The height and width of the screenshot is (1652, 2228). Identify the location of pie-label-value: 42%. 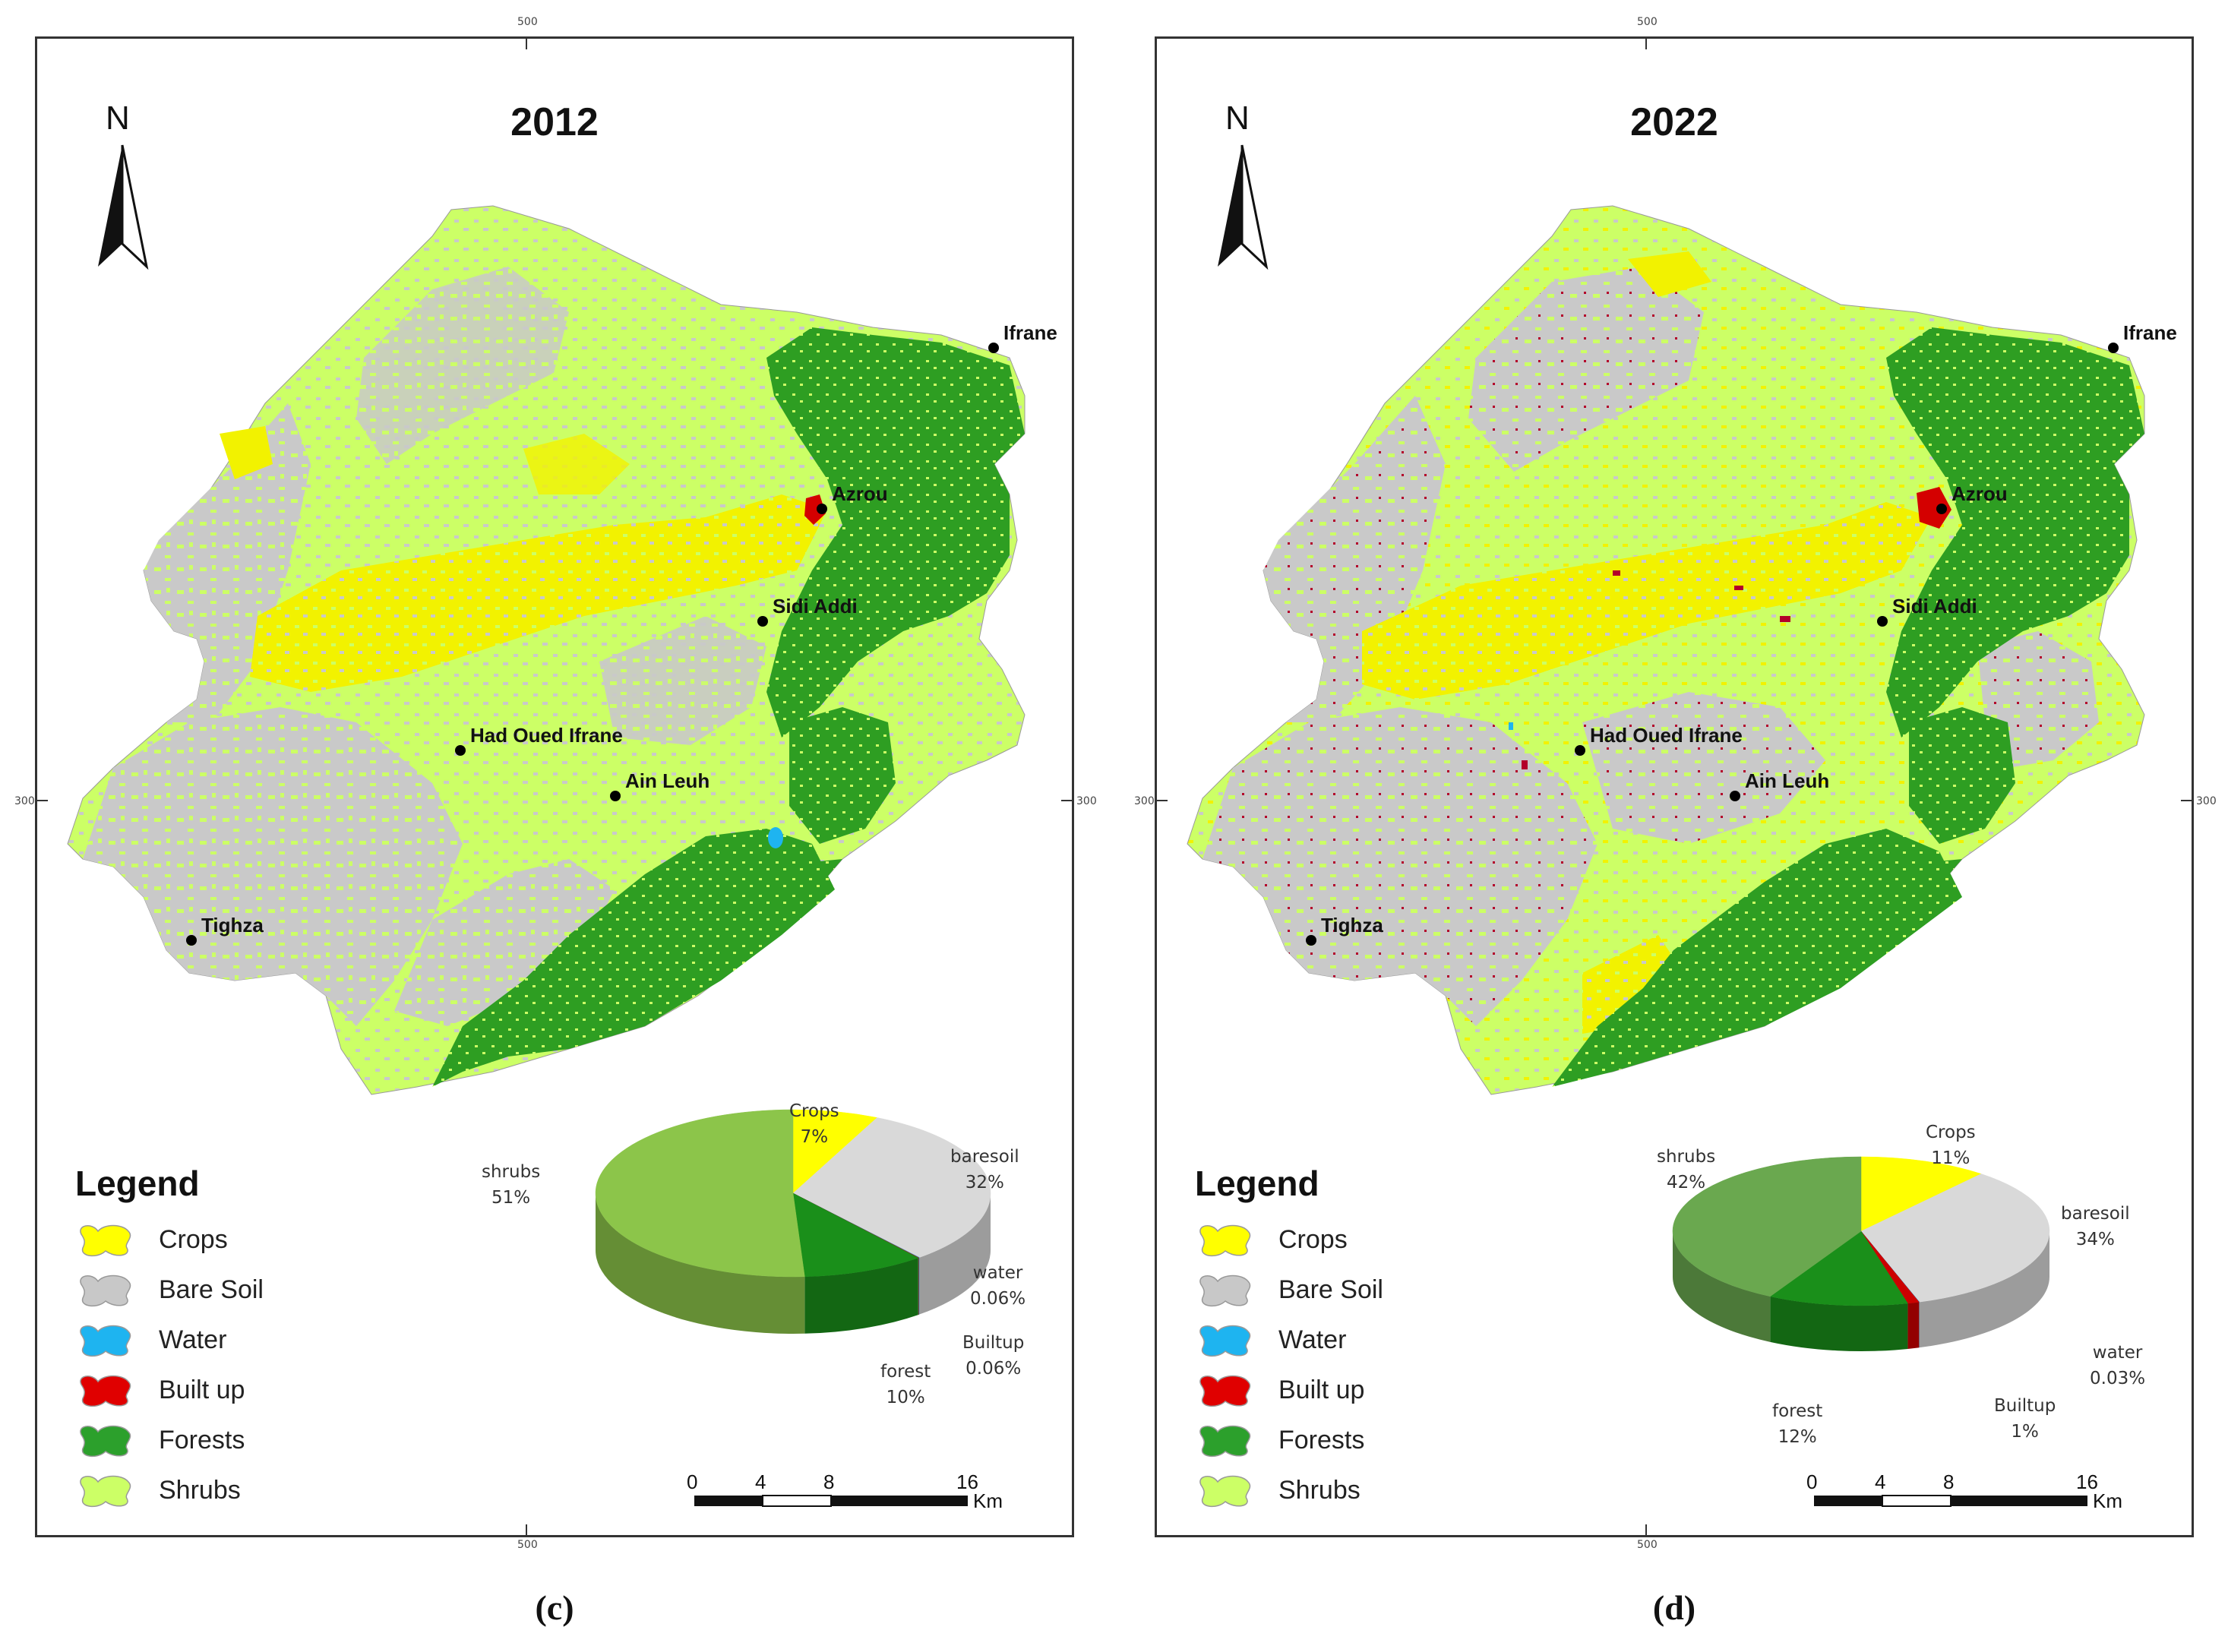
(1686, 1182).